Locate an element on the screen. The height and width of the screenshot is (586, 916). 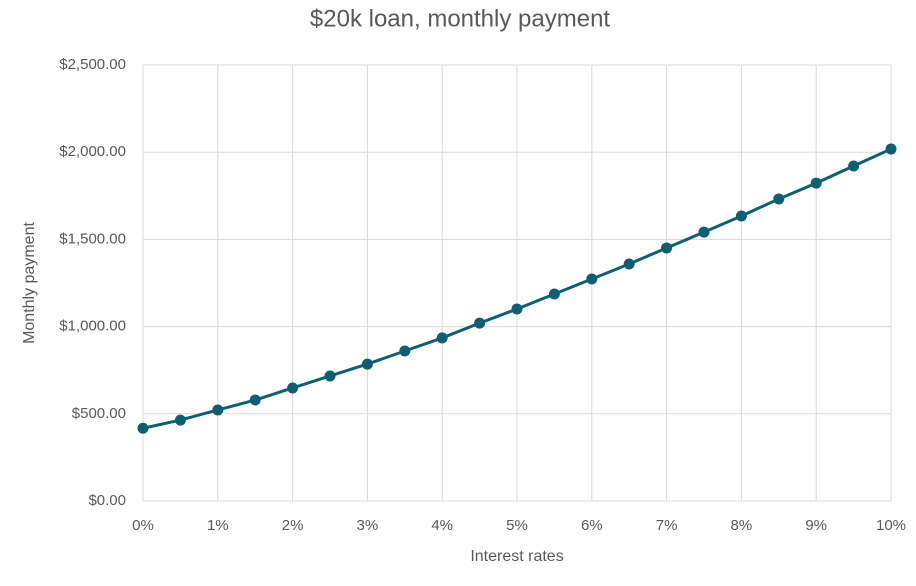
y-tick-label: $1,500.00 is located at coordinates (92, 238).